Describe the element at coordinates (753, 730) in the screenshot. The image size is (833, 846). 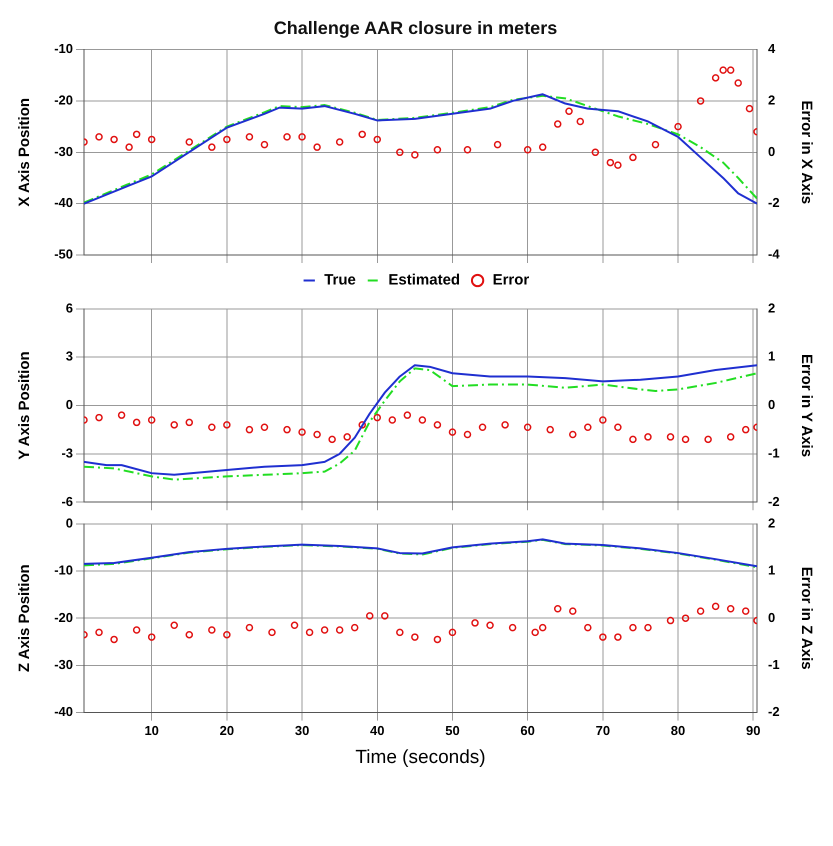
I see `x-tick-label: 90` at that location.